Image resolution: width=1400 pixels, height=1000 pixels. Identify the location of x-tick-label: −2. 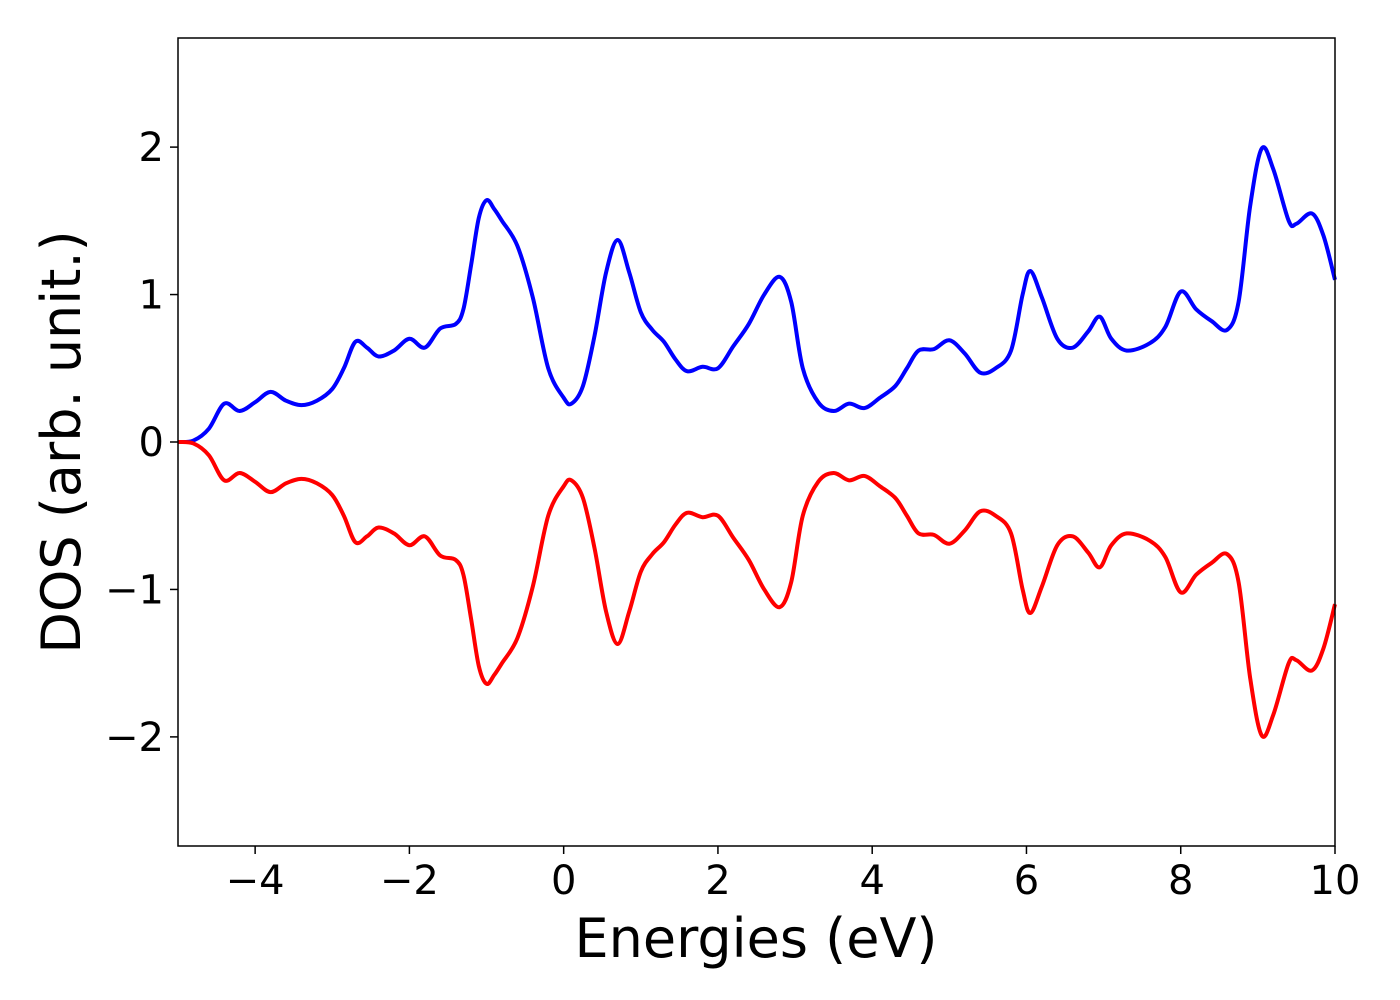
(409, 881).